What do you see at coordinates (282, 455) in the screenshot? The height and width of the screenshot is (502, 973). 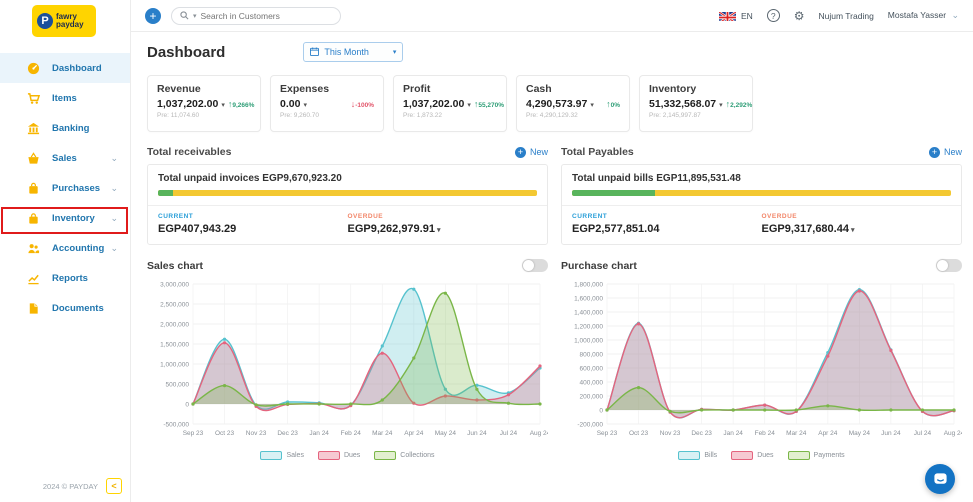 I see `legend-item: Sales` at bounding box center [282, 455].